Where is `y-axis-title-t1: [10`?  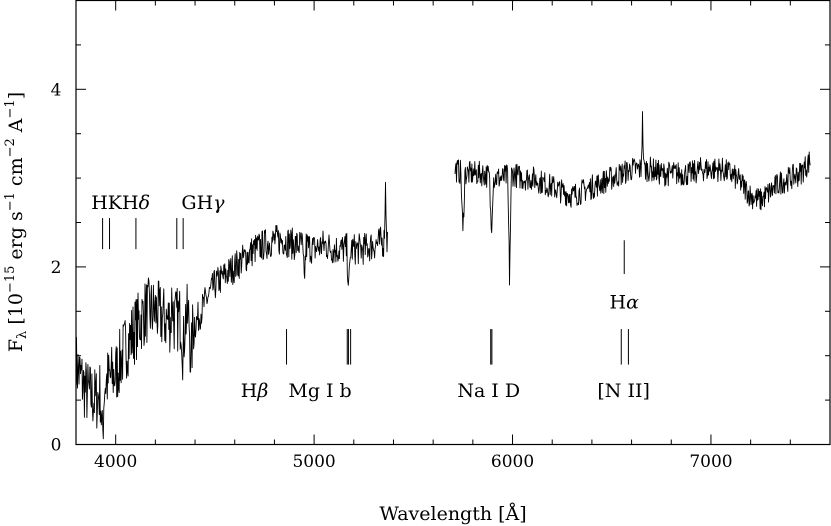 y-axis-title-t1: [10 is located at coordinates (16, 312).